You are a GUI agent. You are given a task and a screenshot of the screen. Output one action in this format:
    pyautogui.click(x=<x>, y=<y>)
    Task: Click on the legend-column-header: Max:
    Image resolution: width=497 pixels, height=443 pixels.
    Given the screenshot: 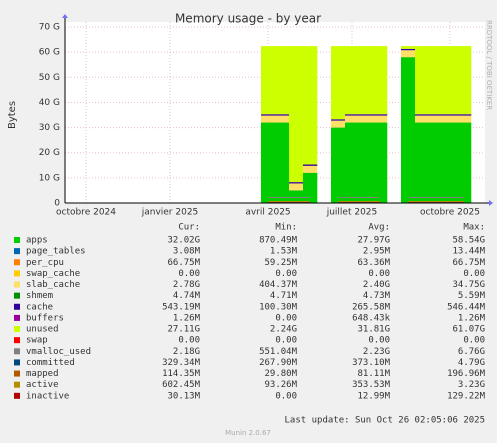 What is the action you would take?
    pyautogui.click(x=474, y=228)
    